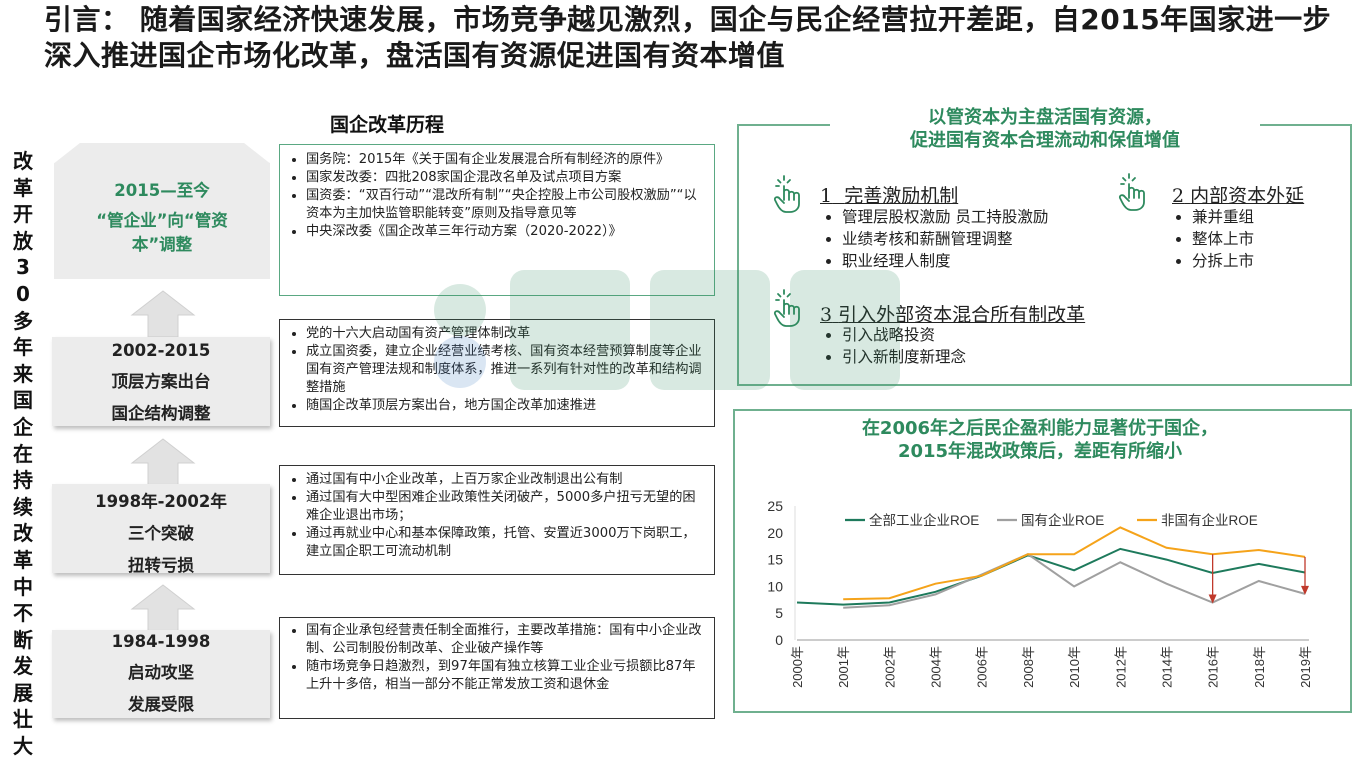 This screenshot has height=760, width=1361. What do you see at coordinates (1028, 667) in the screenshot?
I see `x-tick-label: 2008年` at bounding box center [1028, 667].